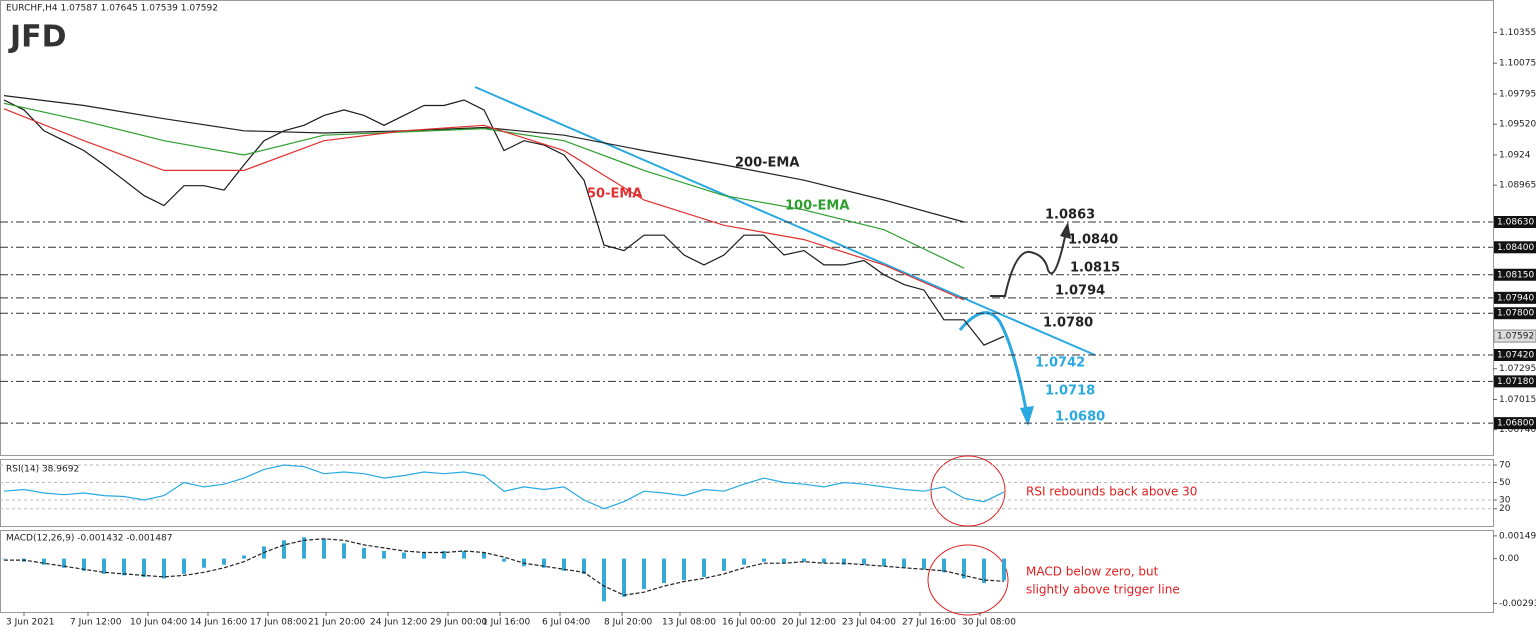 This screenshot has width=1536, height=631. What do you see at coordinates (1515, 275) in the screenshot?
I see `level-axis-label: 1.08150` at bounding box center [1515, 275].